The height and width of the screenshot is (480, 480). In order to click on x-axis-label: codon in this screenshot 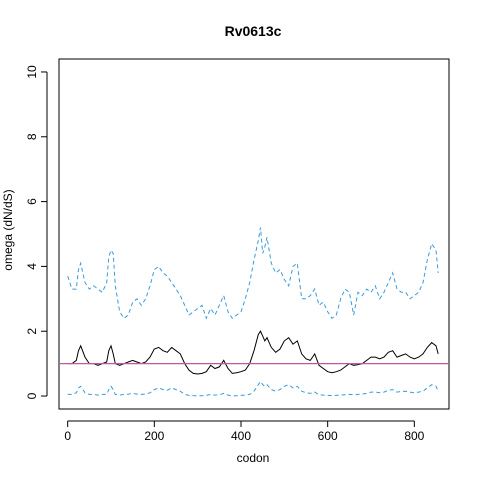, I will do `click(253, 458)`.